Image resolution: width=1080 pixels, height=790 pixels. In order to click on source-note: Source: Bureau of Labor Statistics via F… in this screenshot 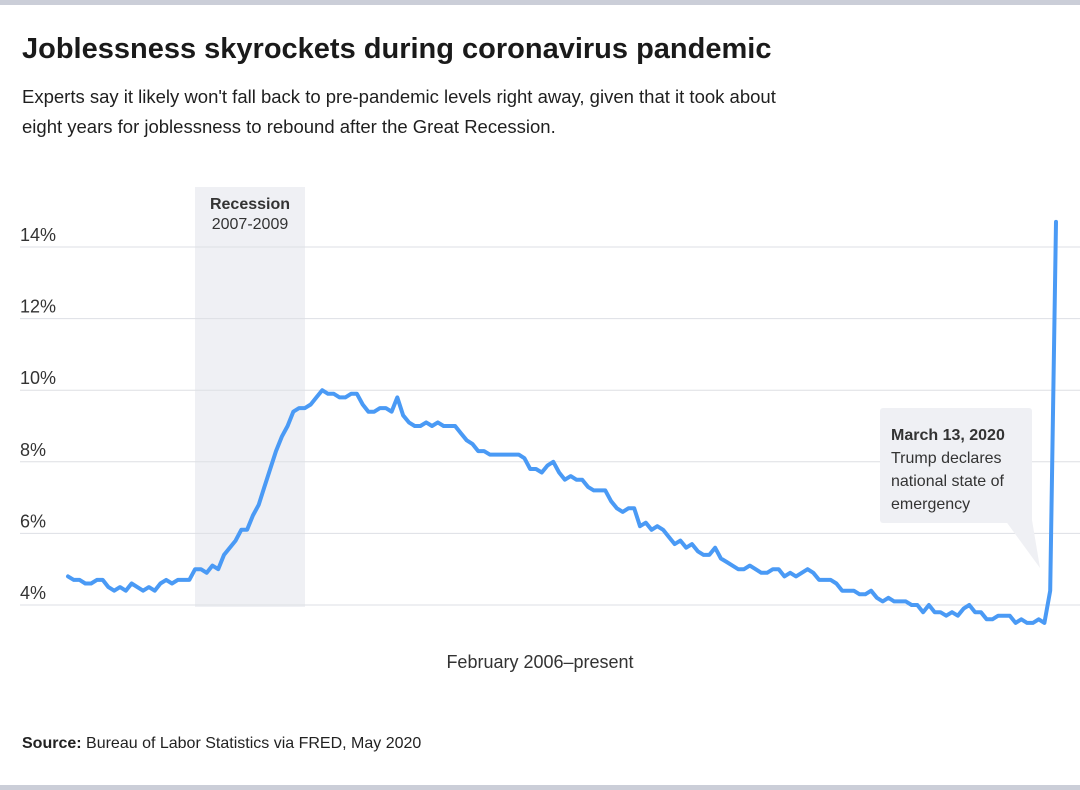, I will do `click(221, 744)`.